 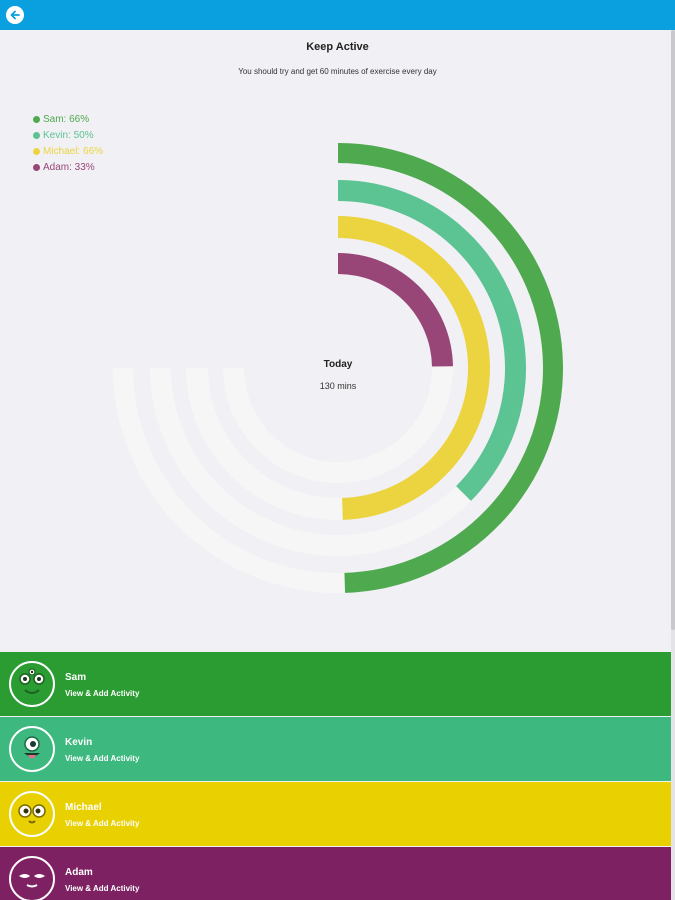 I want to click on top-bar, so click(x=337, y=15).